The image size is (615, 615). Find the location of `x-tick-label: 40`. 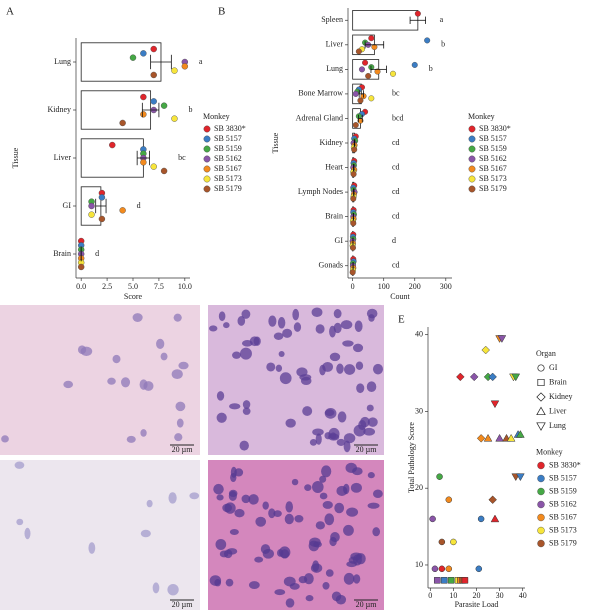

x-tick-label: 40 is located at coordinates (523, 595).